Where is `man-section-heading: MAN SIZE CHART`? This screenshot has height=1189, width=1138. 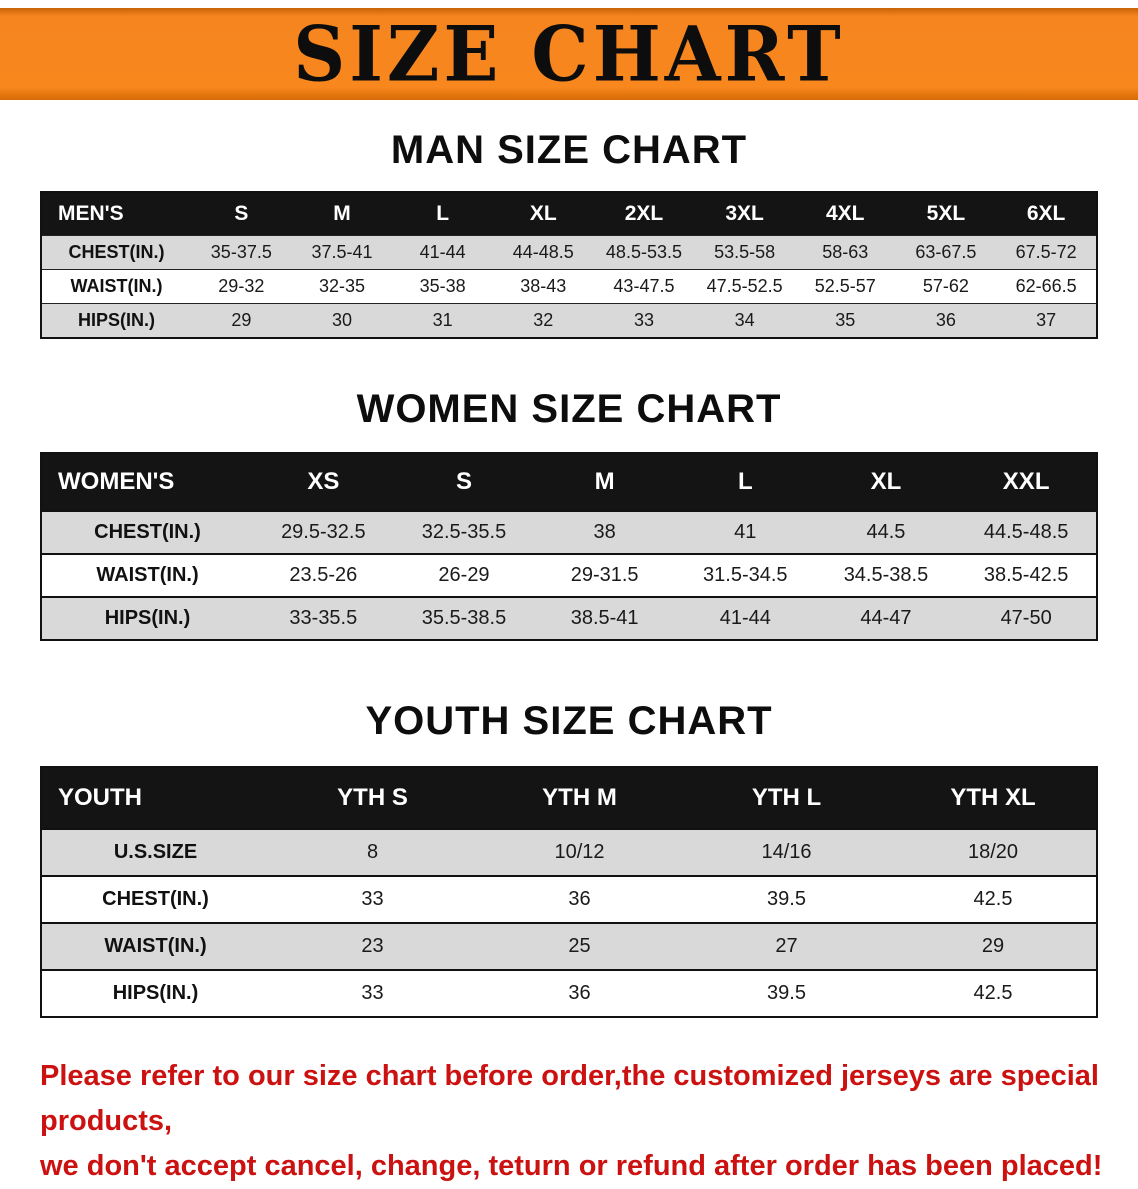
man-section-heading: MAN SIZE CHART is located at coordinates (569, 150).